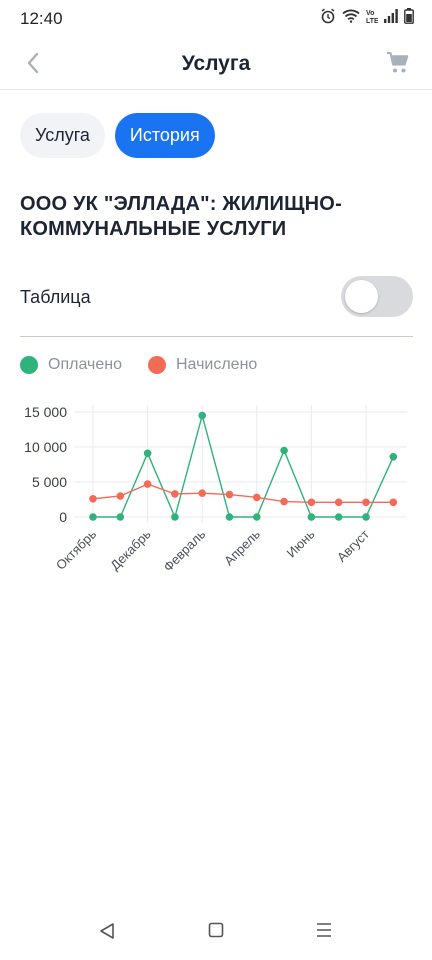 The width and height of the screenshot is (432, 960). I want to click on x-tick-label: Август, so click(353, 545).